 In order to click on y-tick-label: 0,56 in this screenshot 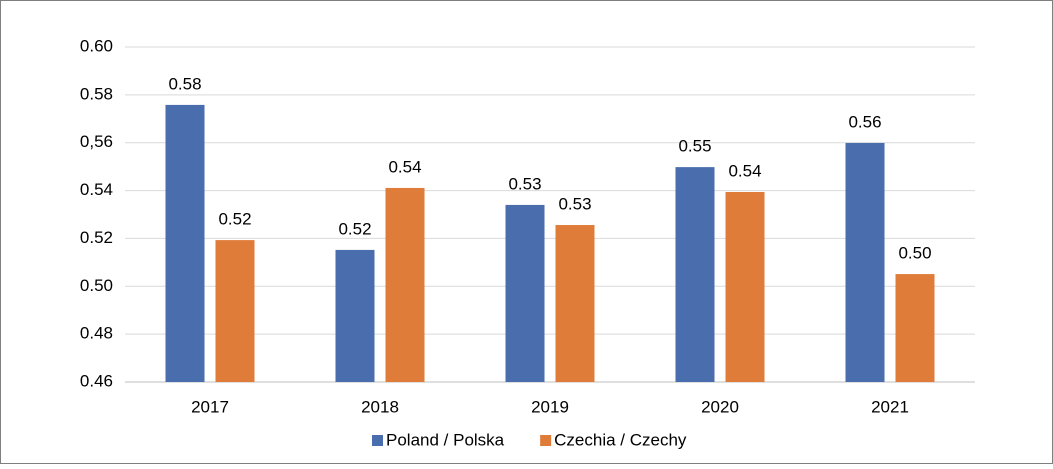, I will do `click(96, 141)`.